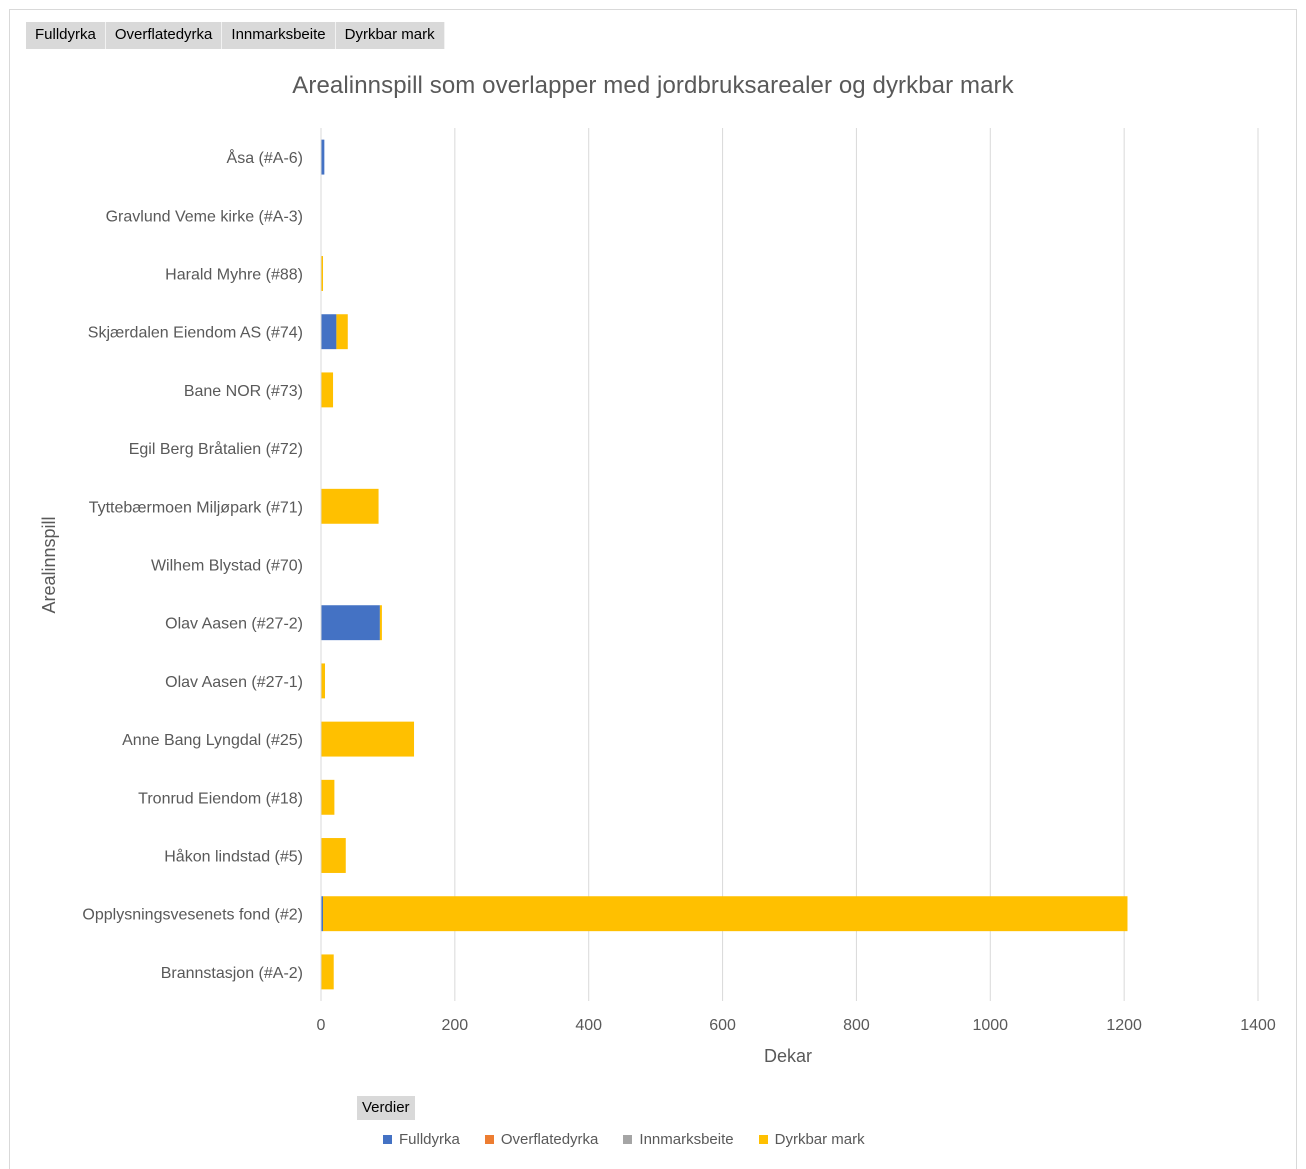 Image resolution: width=1306 pixels, height=1169 pixels. Describe the element at coordinates (232, 973) in the screenshot. I see `y-category-label: Brannstasjon (#A-2)` at that location.